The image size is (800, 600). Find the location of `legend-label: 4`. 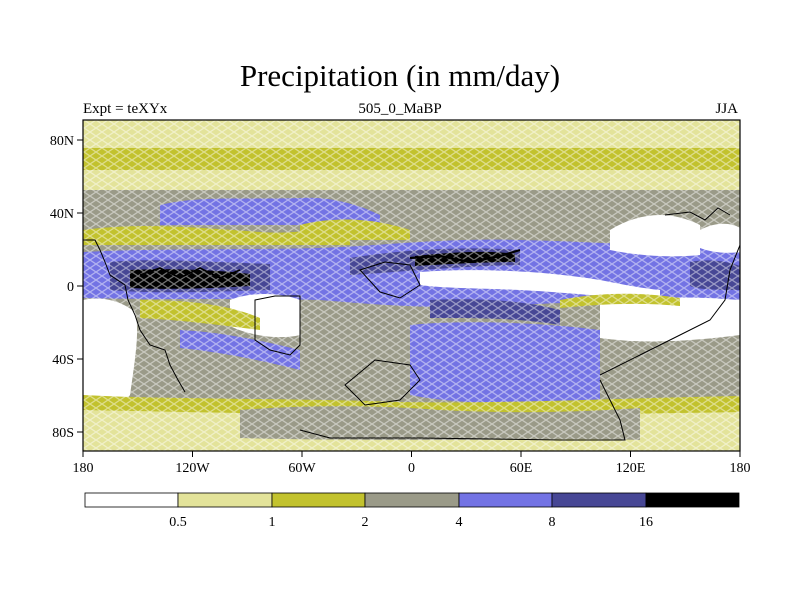

legend-label: 4 is located at coordinates (459, 522).